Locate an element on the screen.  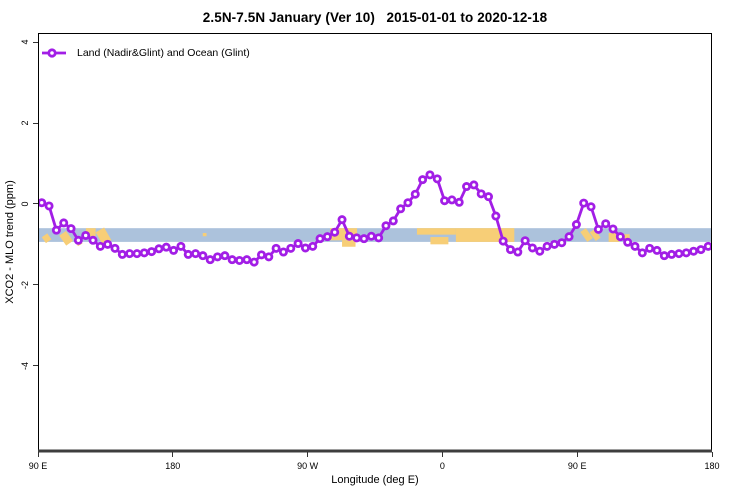
x-axis-label: Longitude (deg E) is located at coordinates (375, 480).